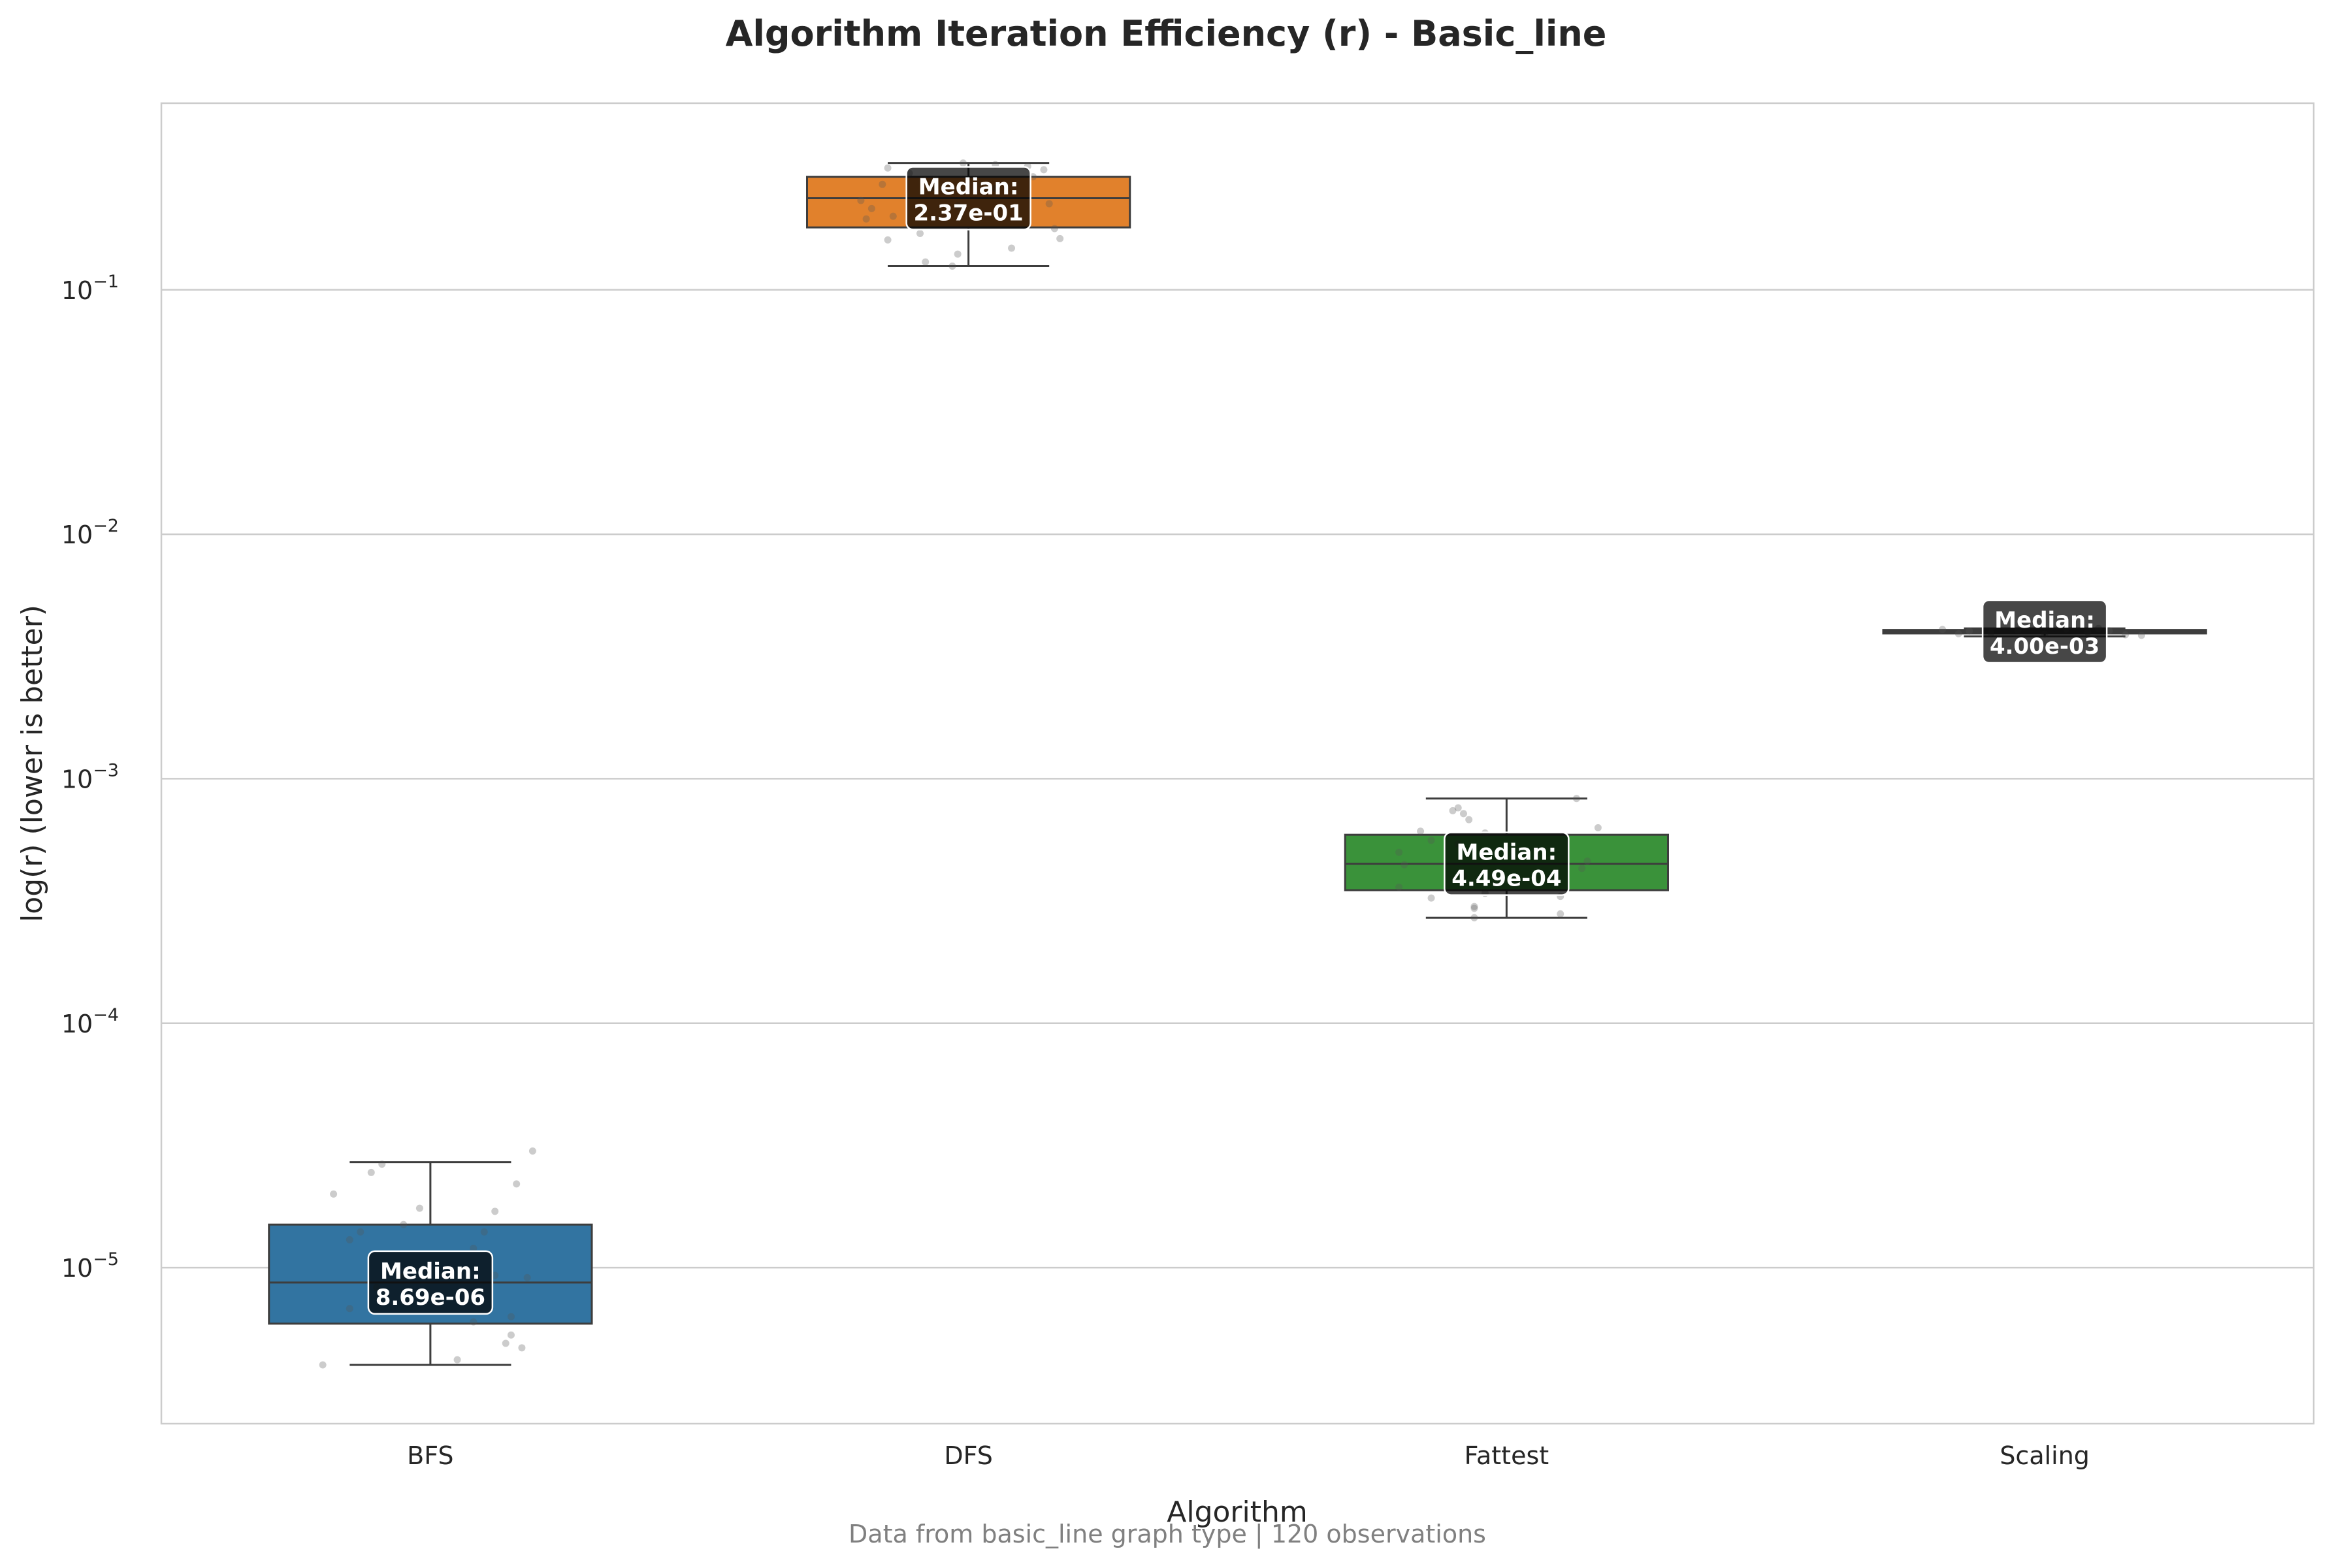 This screenshot has height=1568, width=2332. I want to click on median-label-box-scaling, so click(2044, 631).